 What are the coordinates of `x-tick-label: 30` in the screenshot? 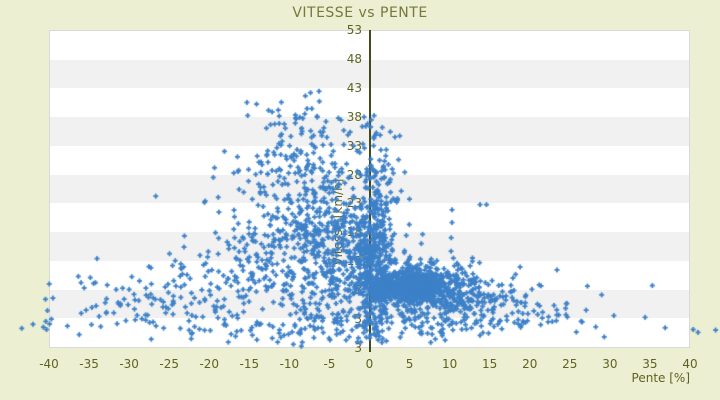 It's located at (610, 364).